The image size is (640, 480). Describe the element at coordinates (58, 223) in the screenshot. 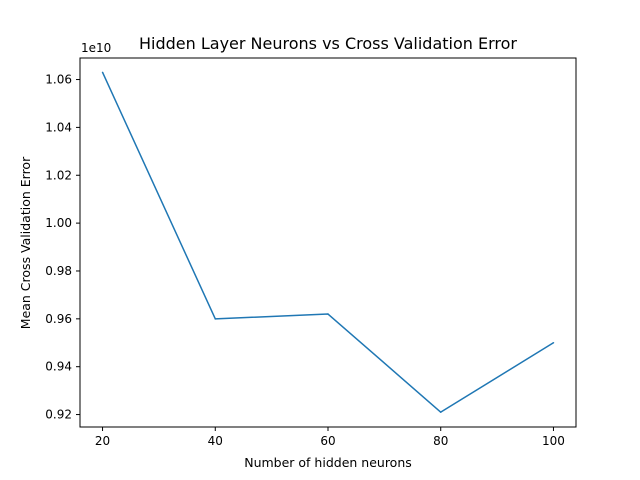

I see `y-tick-label: 1.00` at that location.